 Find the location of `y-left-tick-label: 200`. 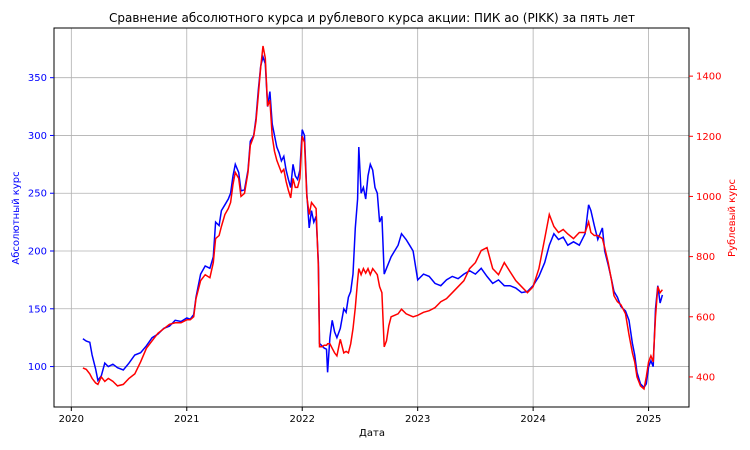

y-left-tick-label: 200 is located at coordinates (37, 252).